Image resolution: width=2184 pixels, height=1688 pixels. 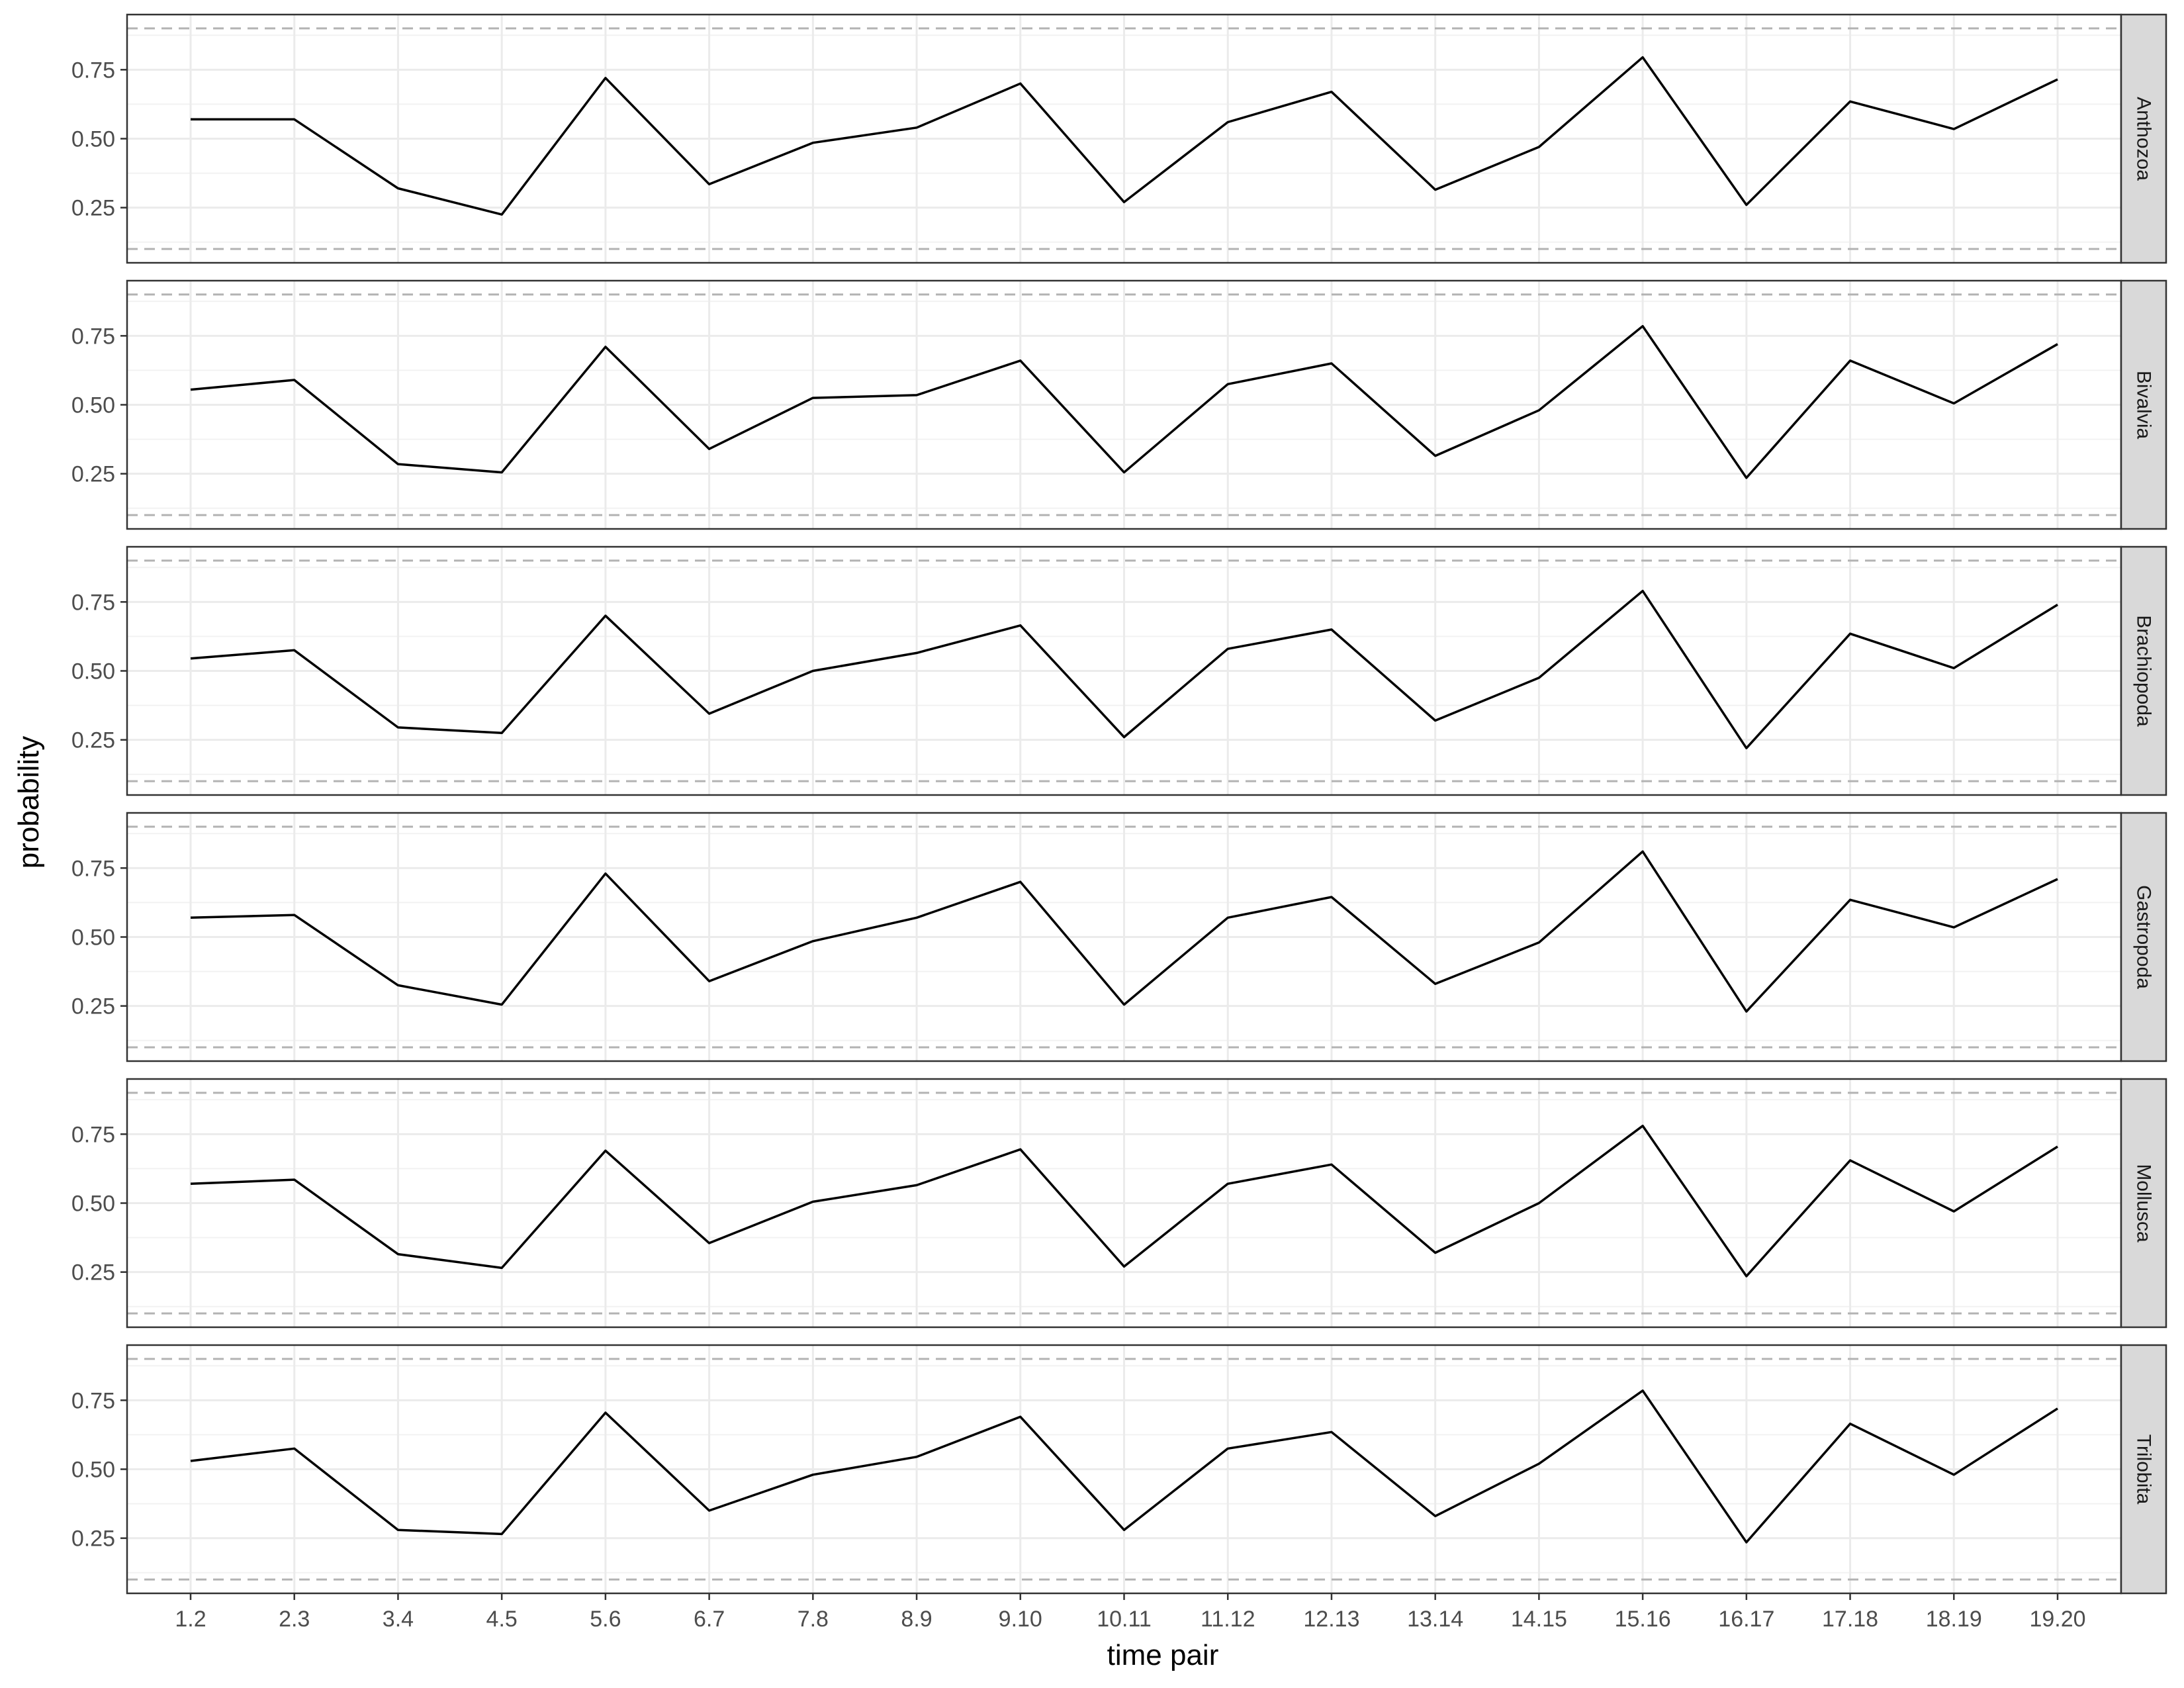 I want to click on panel-trilobita: 0.25 0.50 0.75 Trilobita, so click(x=1119, y=1469).